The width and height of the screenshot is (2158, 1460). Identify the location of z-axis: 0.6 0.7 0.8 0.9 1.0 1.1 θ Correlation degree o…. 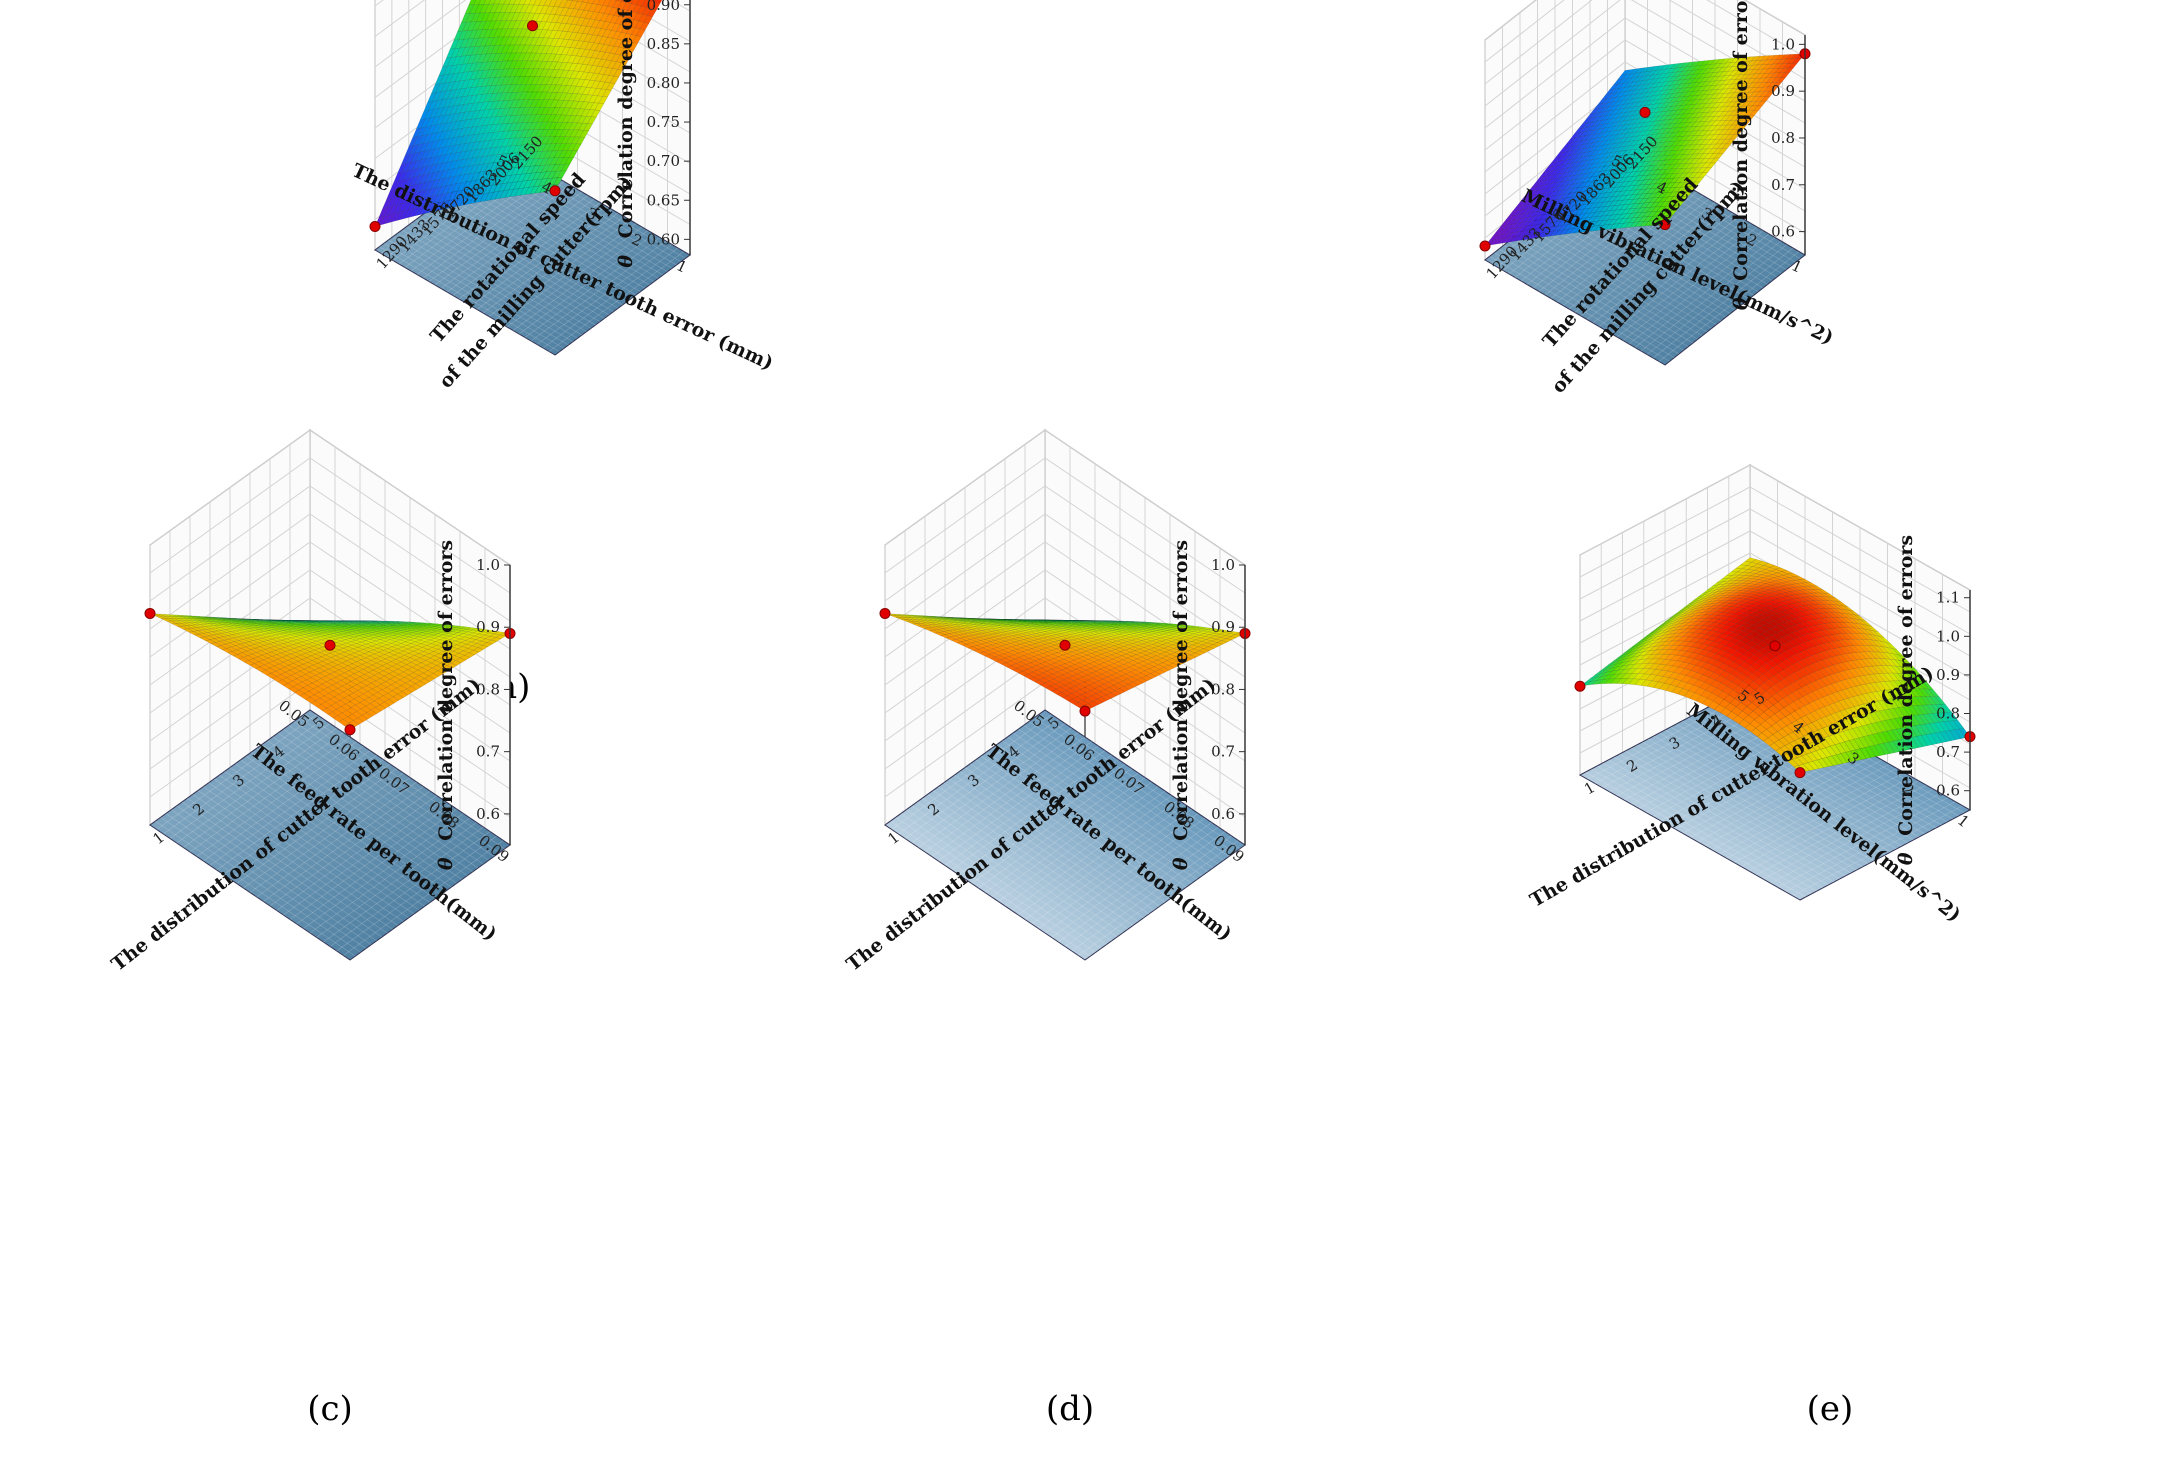
(1933, 700).